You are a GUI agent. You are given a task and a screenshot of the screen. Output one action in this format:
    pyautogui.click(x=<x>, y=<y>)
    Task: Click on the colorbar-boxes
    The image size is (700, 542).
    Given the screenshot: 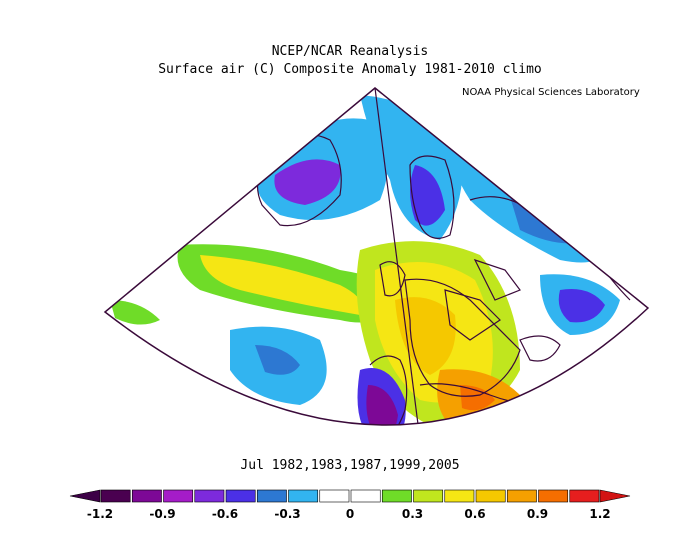 What is the action you would take?
    pyautogui.click(x=350, y=496)
    